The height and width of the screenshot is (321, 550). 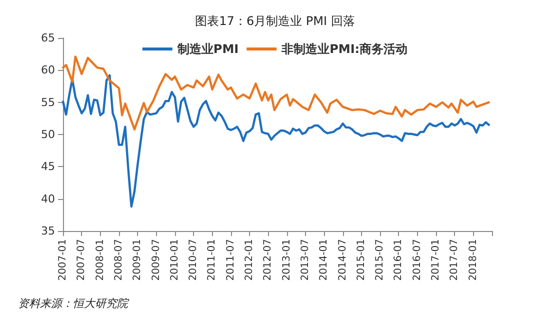 What do you see at coordinates (48, 134) in the screenshot?
I see `y-tick-label: 50` at bounding box center [48, 134].